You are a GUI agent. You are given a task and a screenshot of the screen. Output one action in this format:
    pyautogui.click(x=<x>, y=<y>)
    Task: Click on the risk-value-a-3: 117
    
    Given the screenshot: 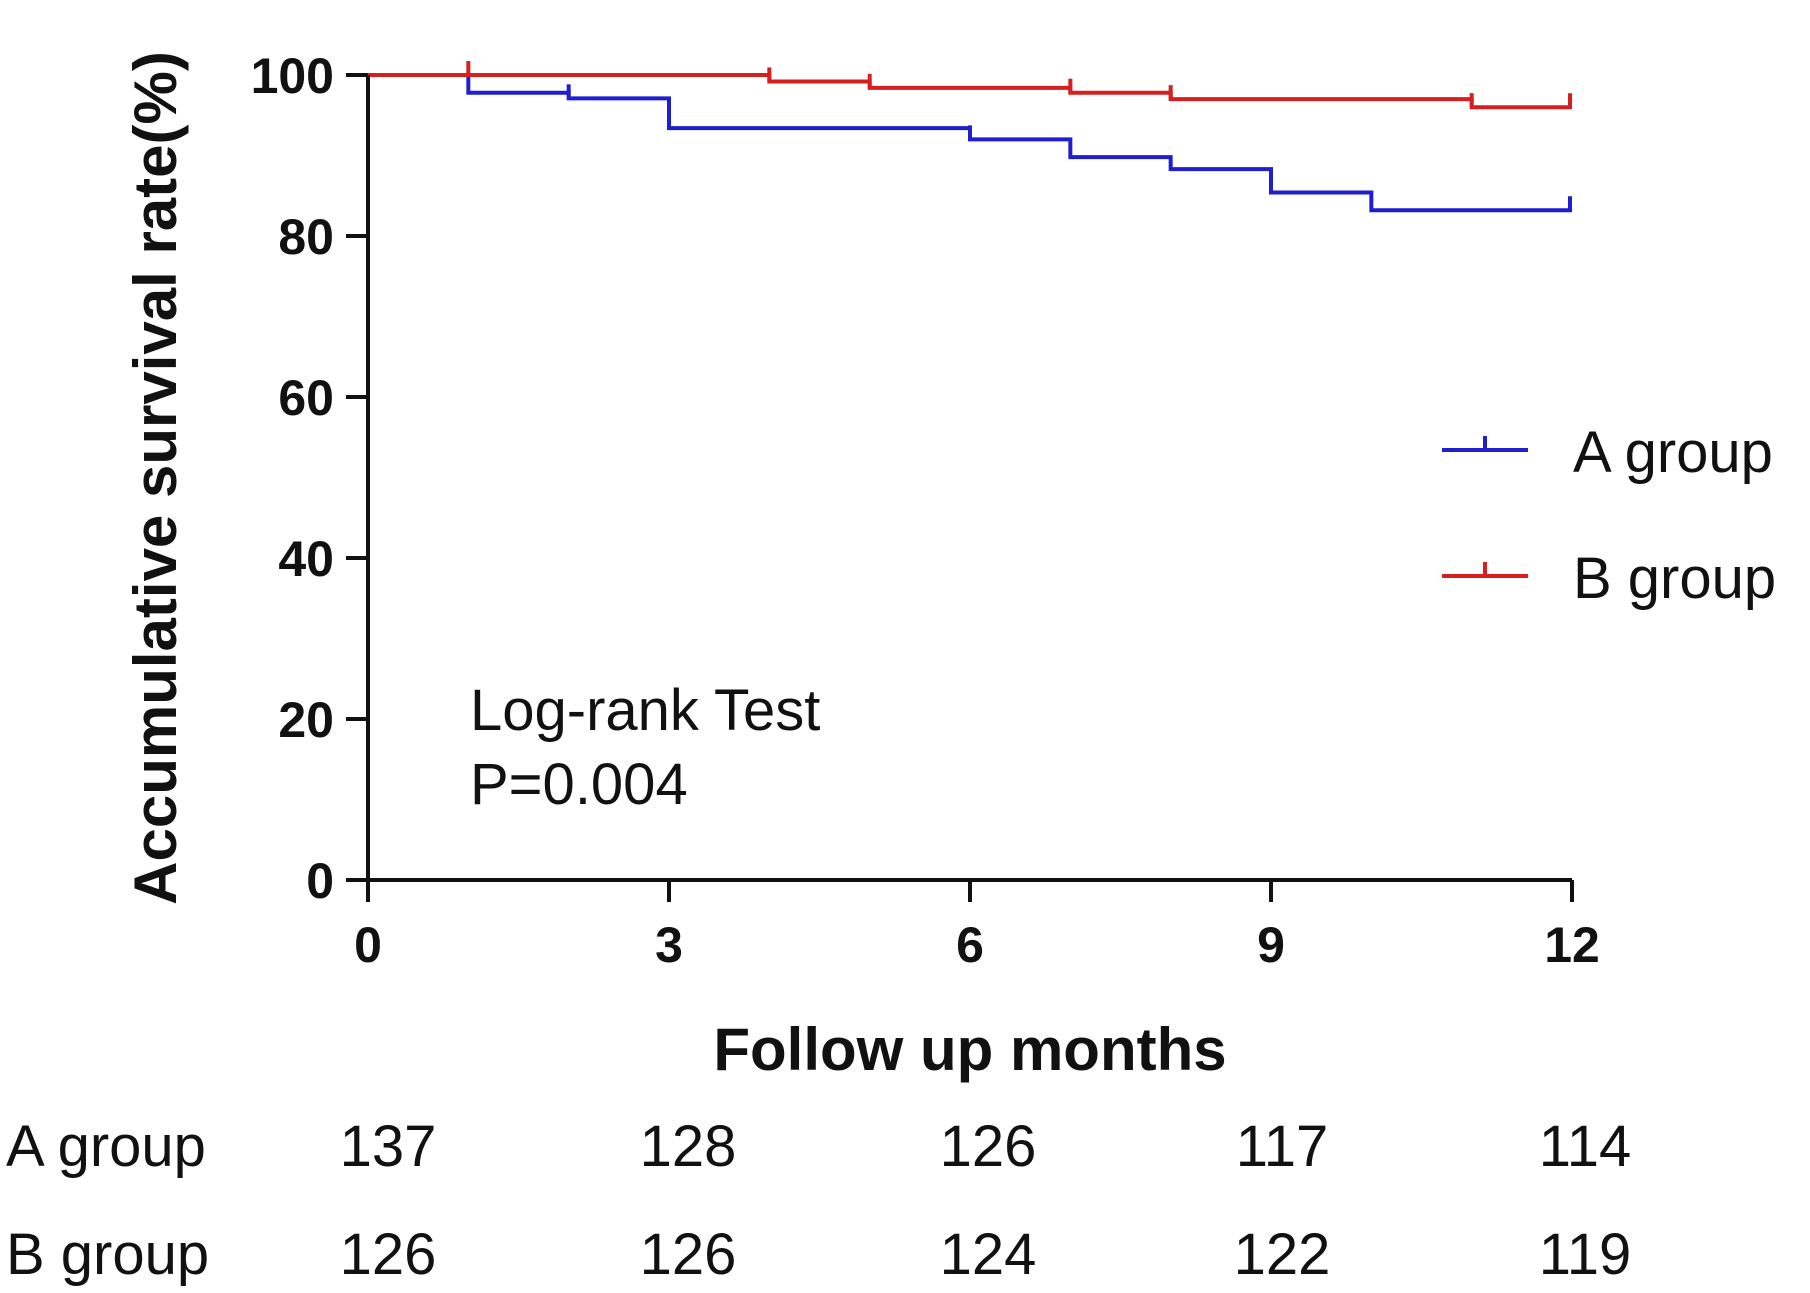 What is the action you would take?
    pyautogui.click(x=1282, y=1146)
    